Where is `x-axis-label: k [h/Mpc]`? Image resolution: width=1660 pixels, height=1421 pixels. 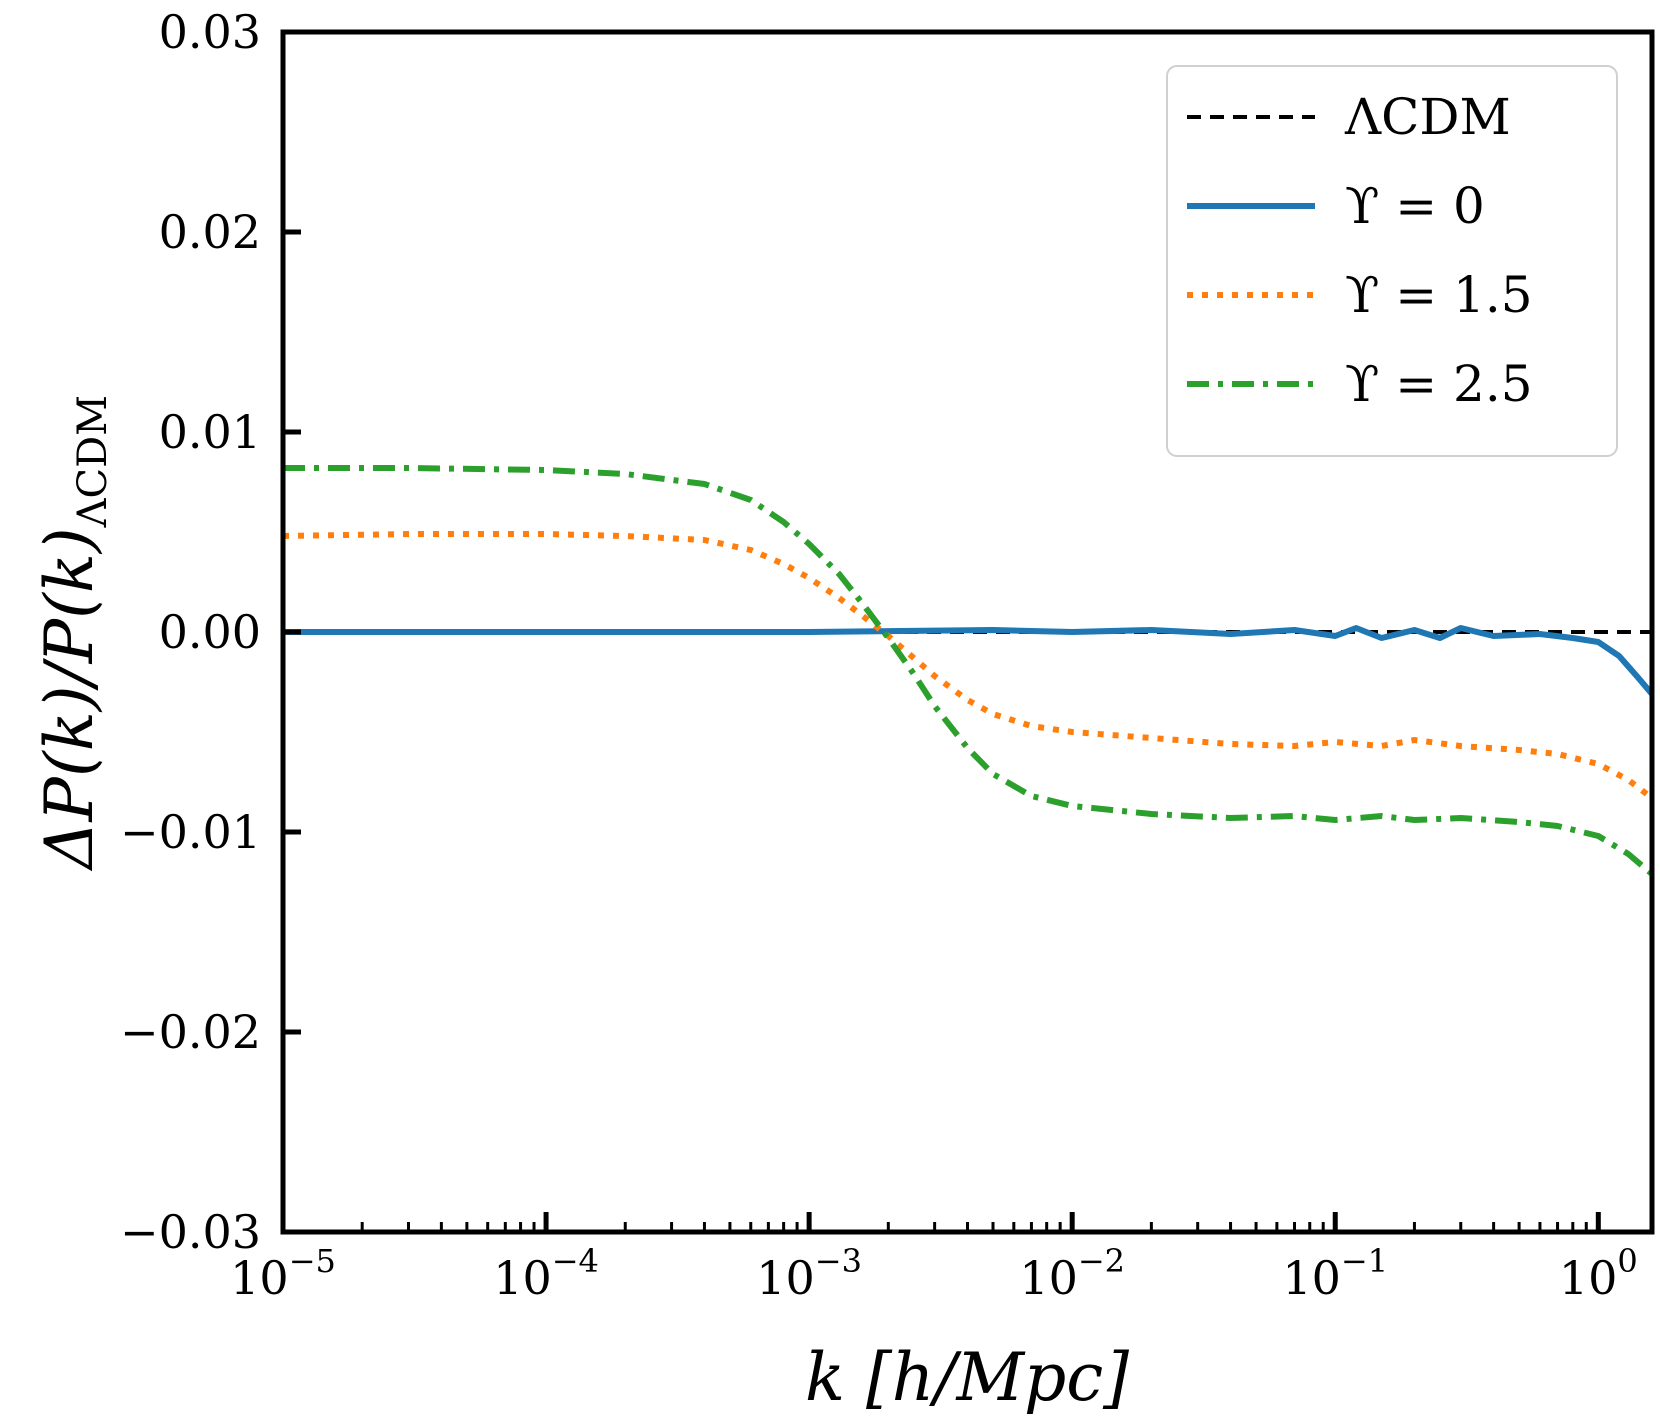
x-axis-label: k [h/Mpc] is located at coordinates (967, 1377).